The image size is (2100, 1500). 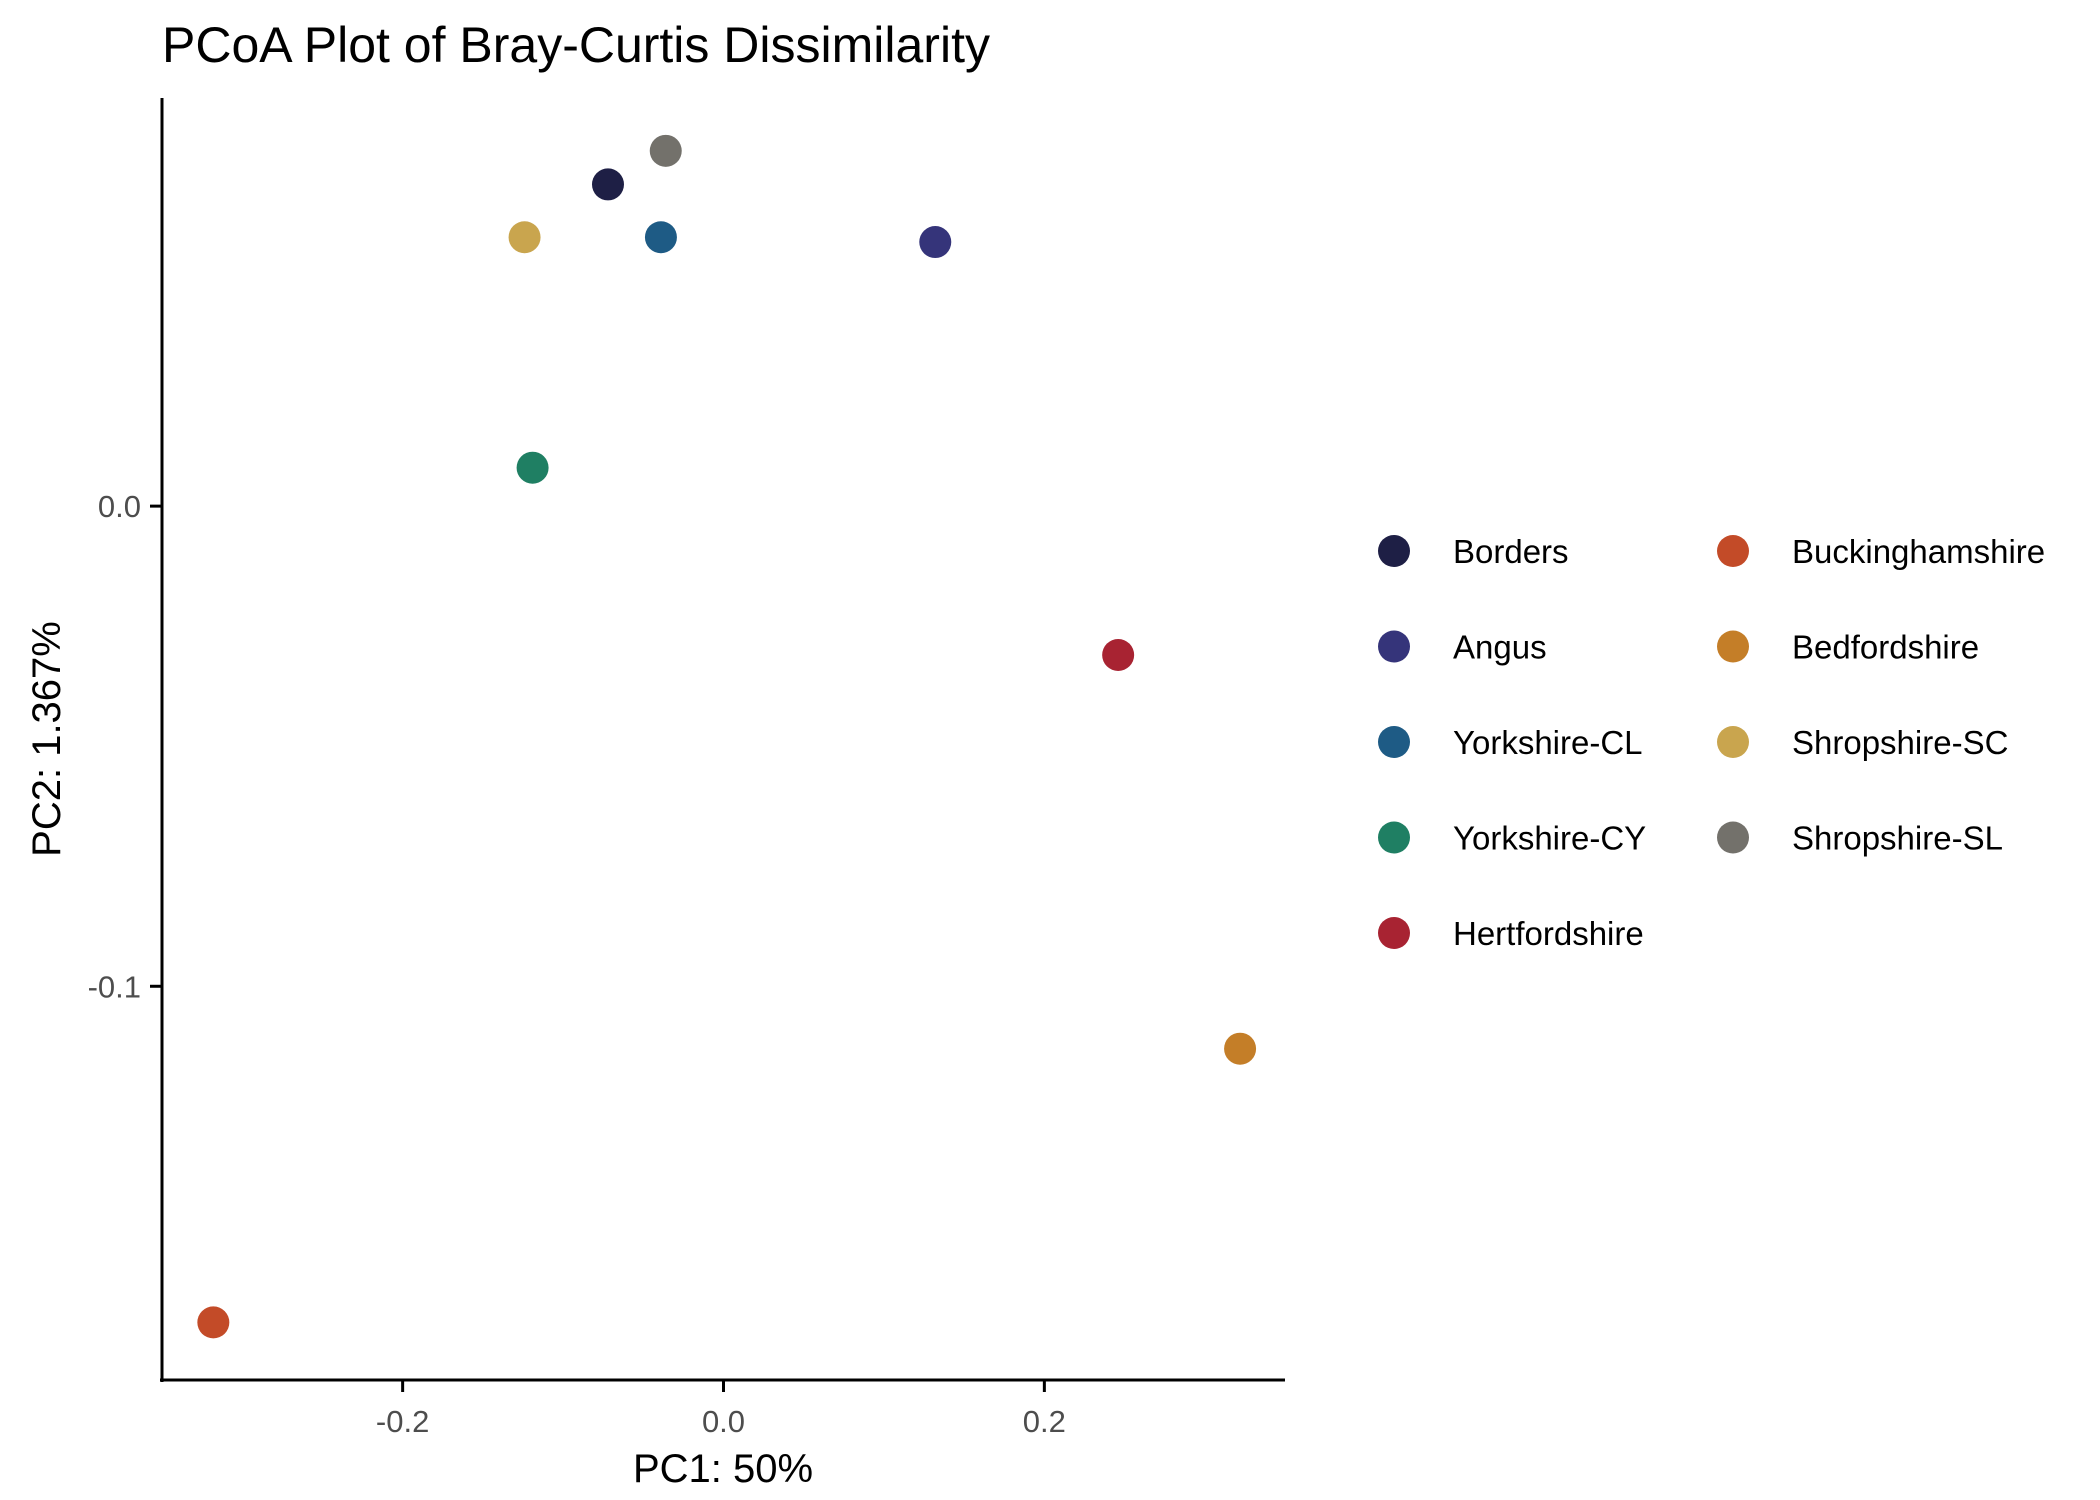 What do you see at coordinates (1044, 1421) in the screenshot?
I see `x-tick-label: 0.2` at bounding box center [1044, 1421].